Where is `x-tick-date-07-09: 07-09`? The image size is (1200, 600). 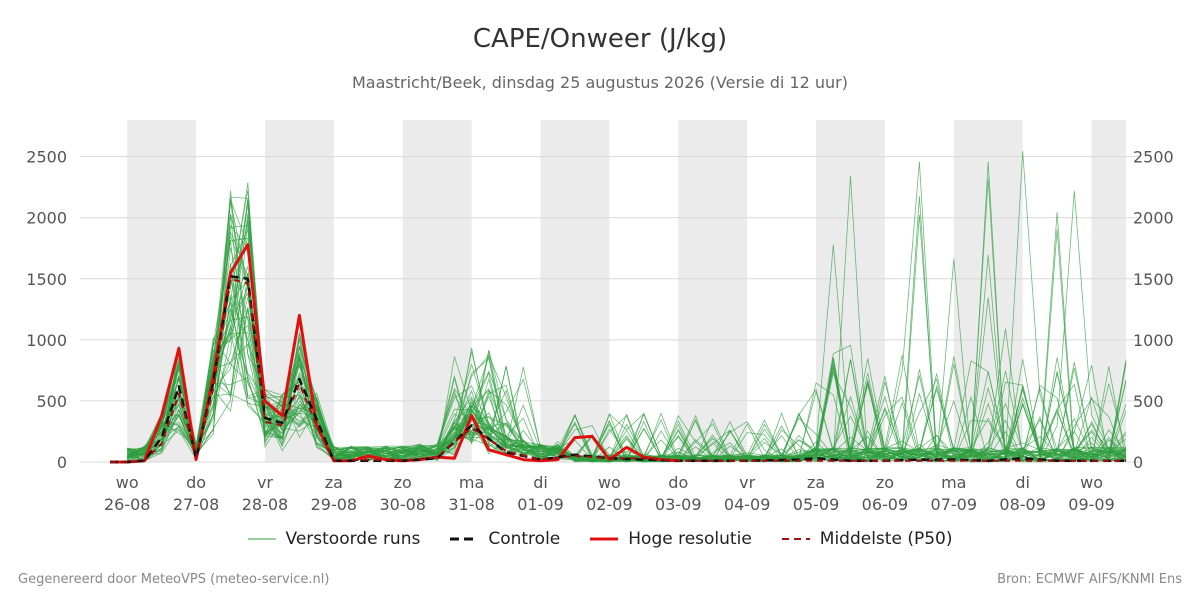 x-tick-date-07-09: 07-09 is located at coordinates (954, 504).